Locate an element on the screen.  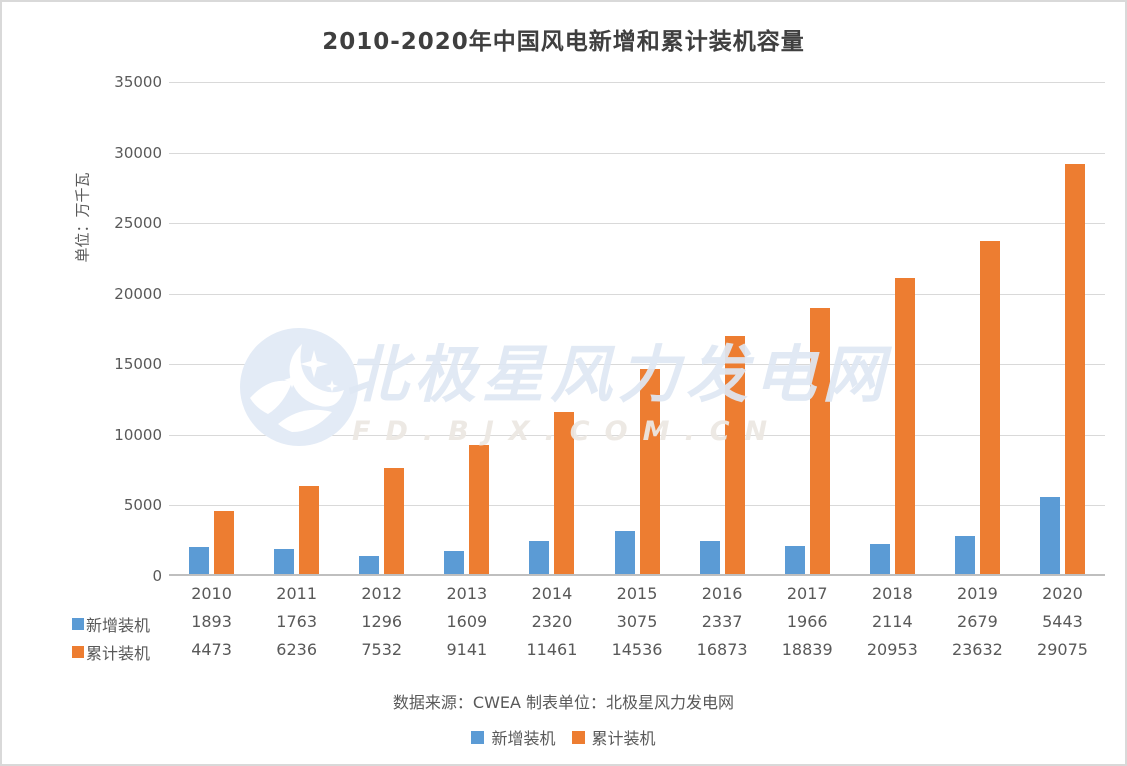
table-series-label: 累计装机 is located at coordinates (120, 652).